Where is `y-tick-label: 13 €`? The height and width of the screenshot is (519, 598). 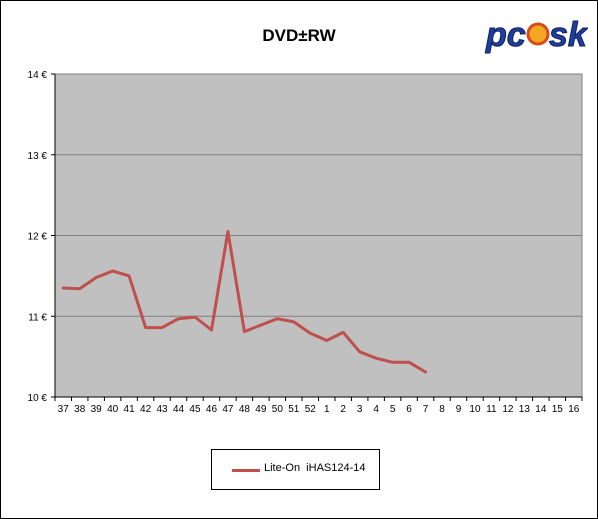 y-tick-label: 13 € is located at coordinates (38, 156).